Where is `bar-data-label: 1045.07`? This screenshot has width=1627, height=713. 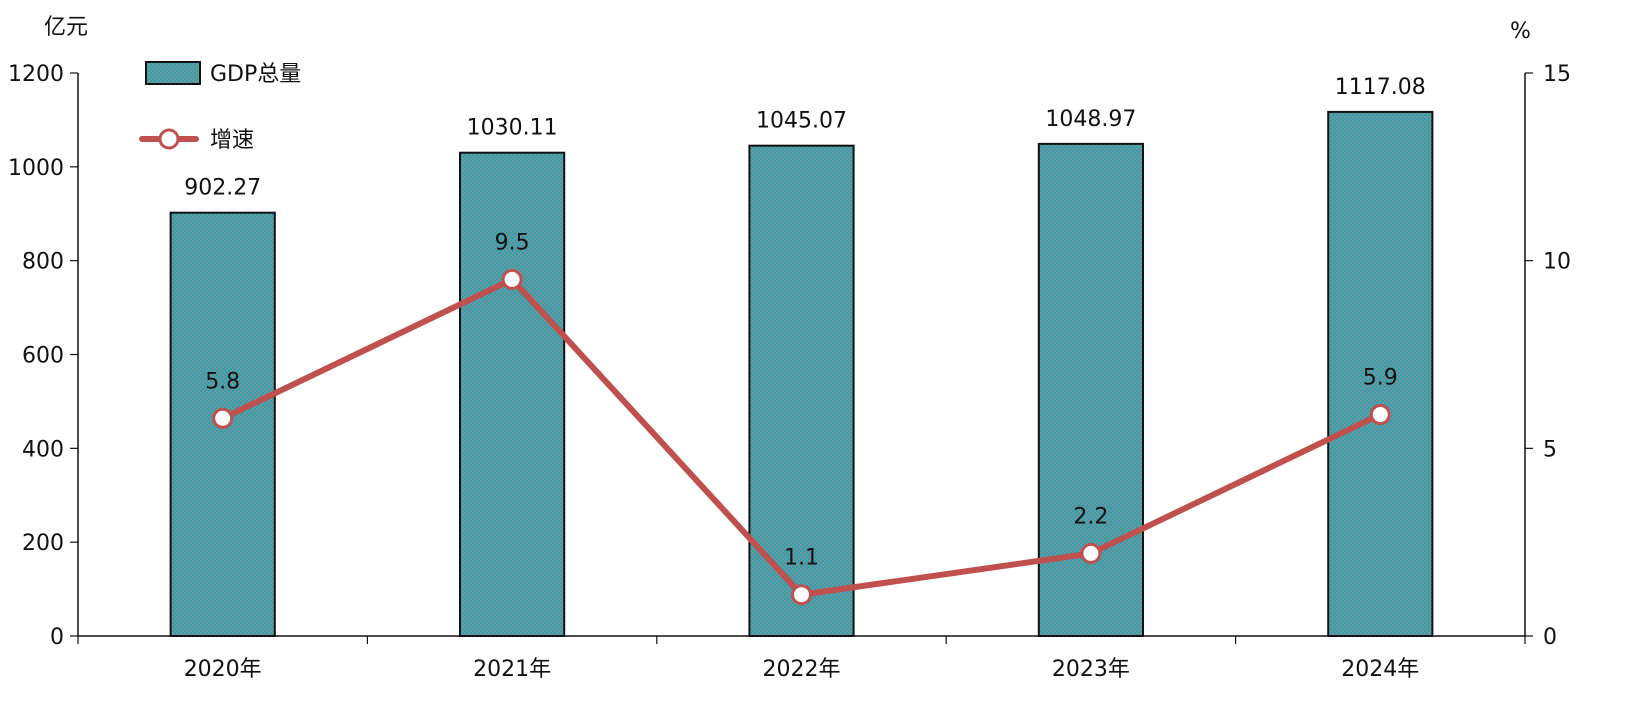 bar-data-label: 1045.07 is located at coordinates (801, 121).